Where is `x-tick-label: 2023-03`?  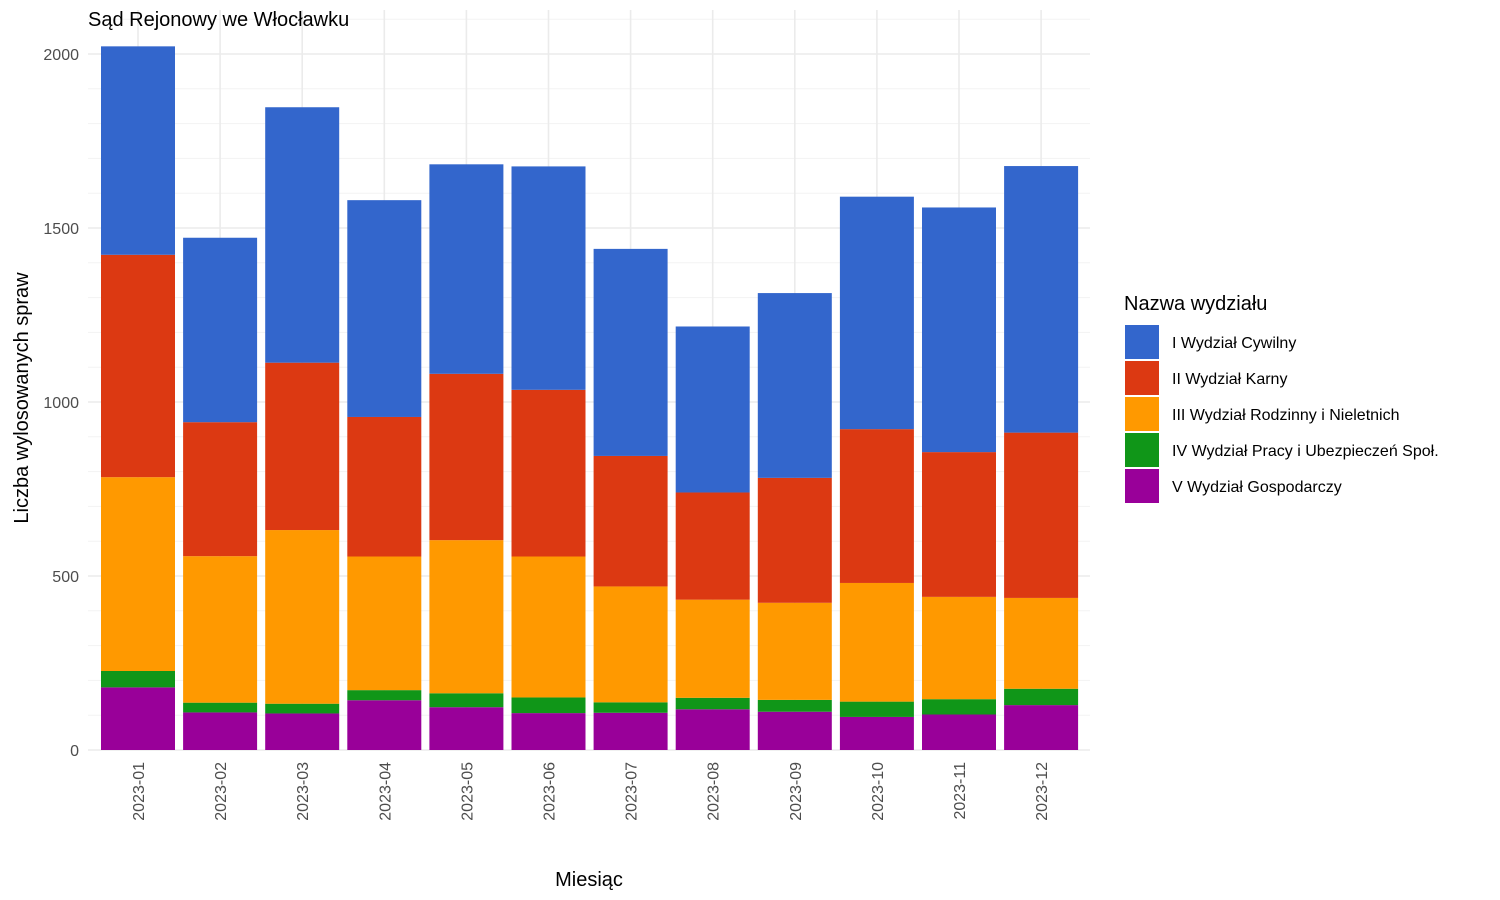 x-tick-label: 2023-03 is located at coordinates (303, 791).